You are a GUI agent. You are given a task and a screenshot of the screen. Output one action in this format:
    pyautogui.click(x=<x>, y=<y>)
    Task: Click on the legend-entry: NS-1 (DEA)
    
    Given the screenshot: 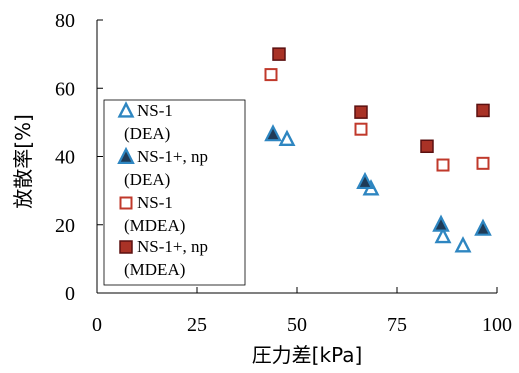 What is the action you would take?
    pyautogui.click(x=145, y=122)
    